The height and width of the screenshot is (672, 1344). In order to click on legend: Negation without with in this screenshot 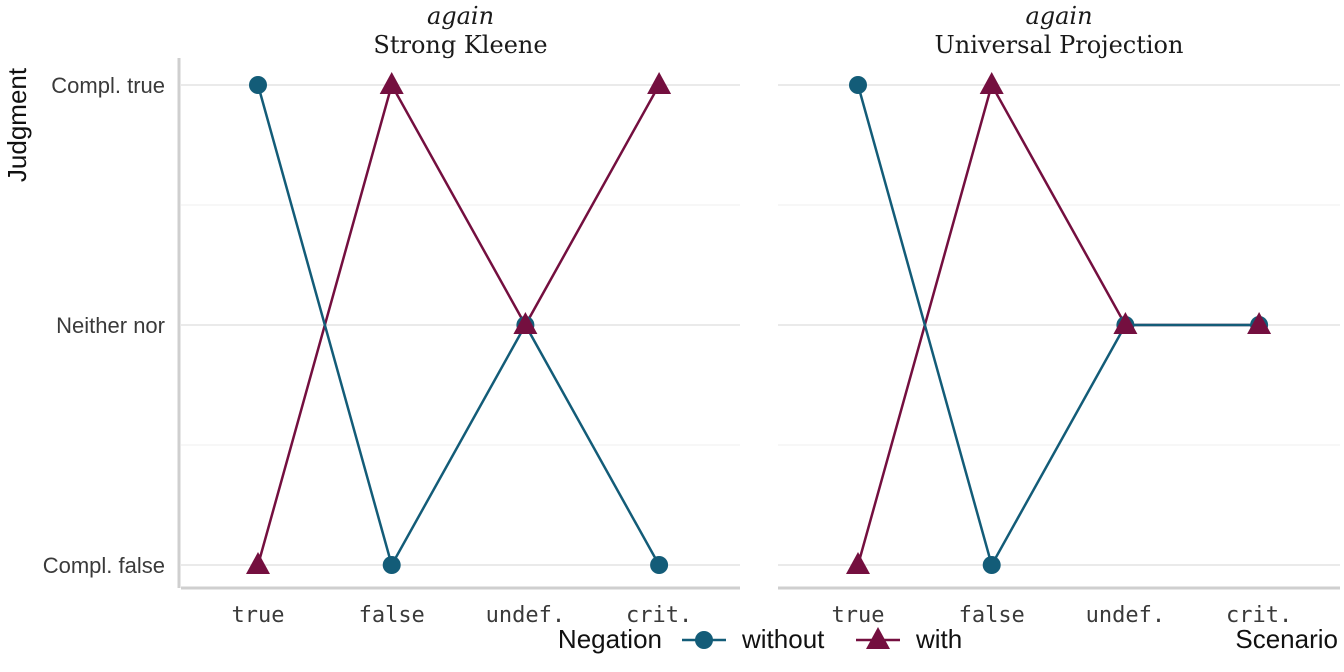, I will do `click(760, 639)`.